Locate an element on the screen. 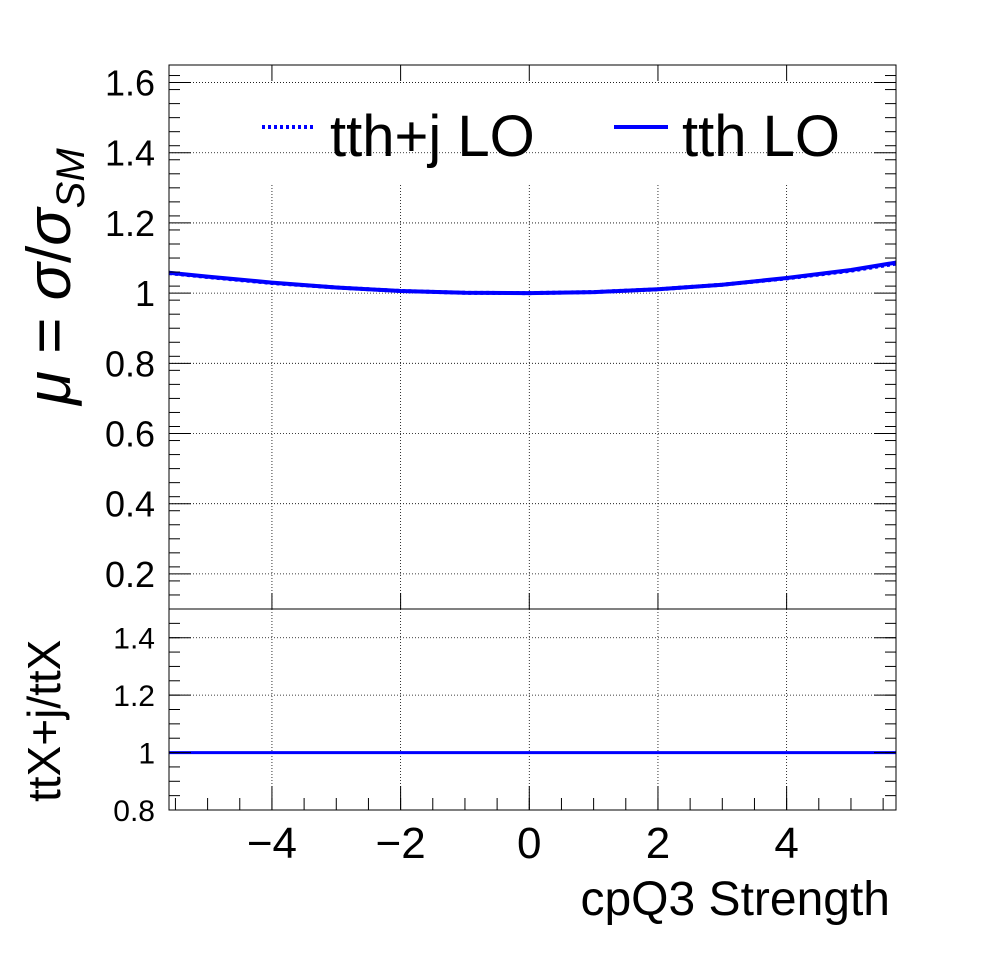 Image resolution: width=996 pixels, height=972 pixels. legend-label-tth: tth LO is located at coordinates (761, 136).